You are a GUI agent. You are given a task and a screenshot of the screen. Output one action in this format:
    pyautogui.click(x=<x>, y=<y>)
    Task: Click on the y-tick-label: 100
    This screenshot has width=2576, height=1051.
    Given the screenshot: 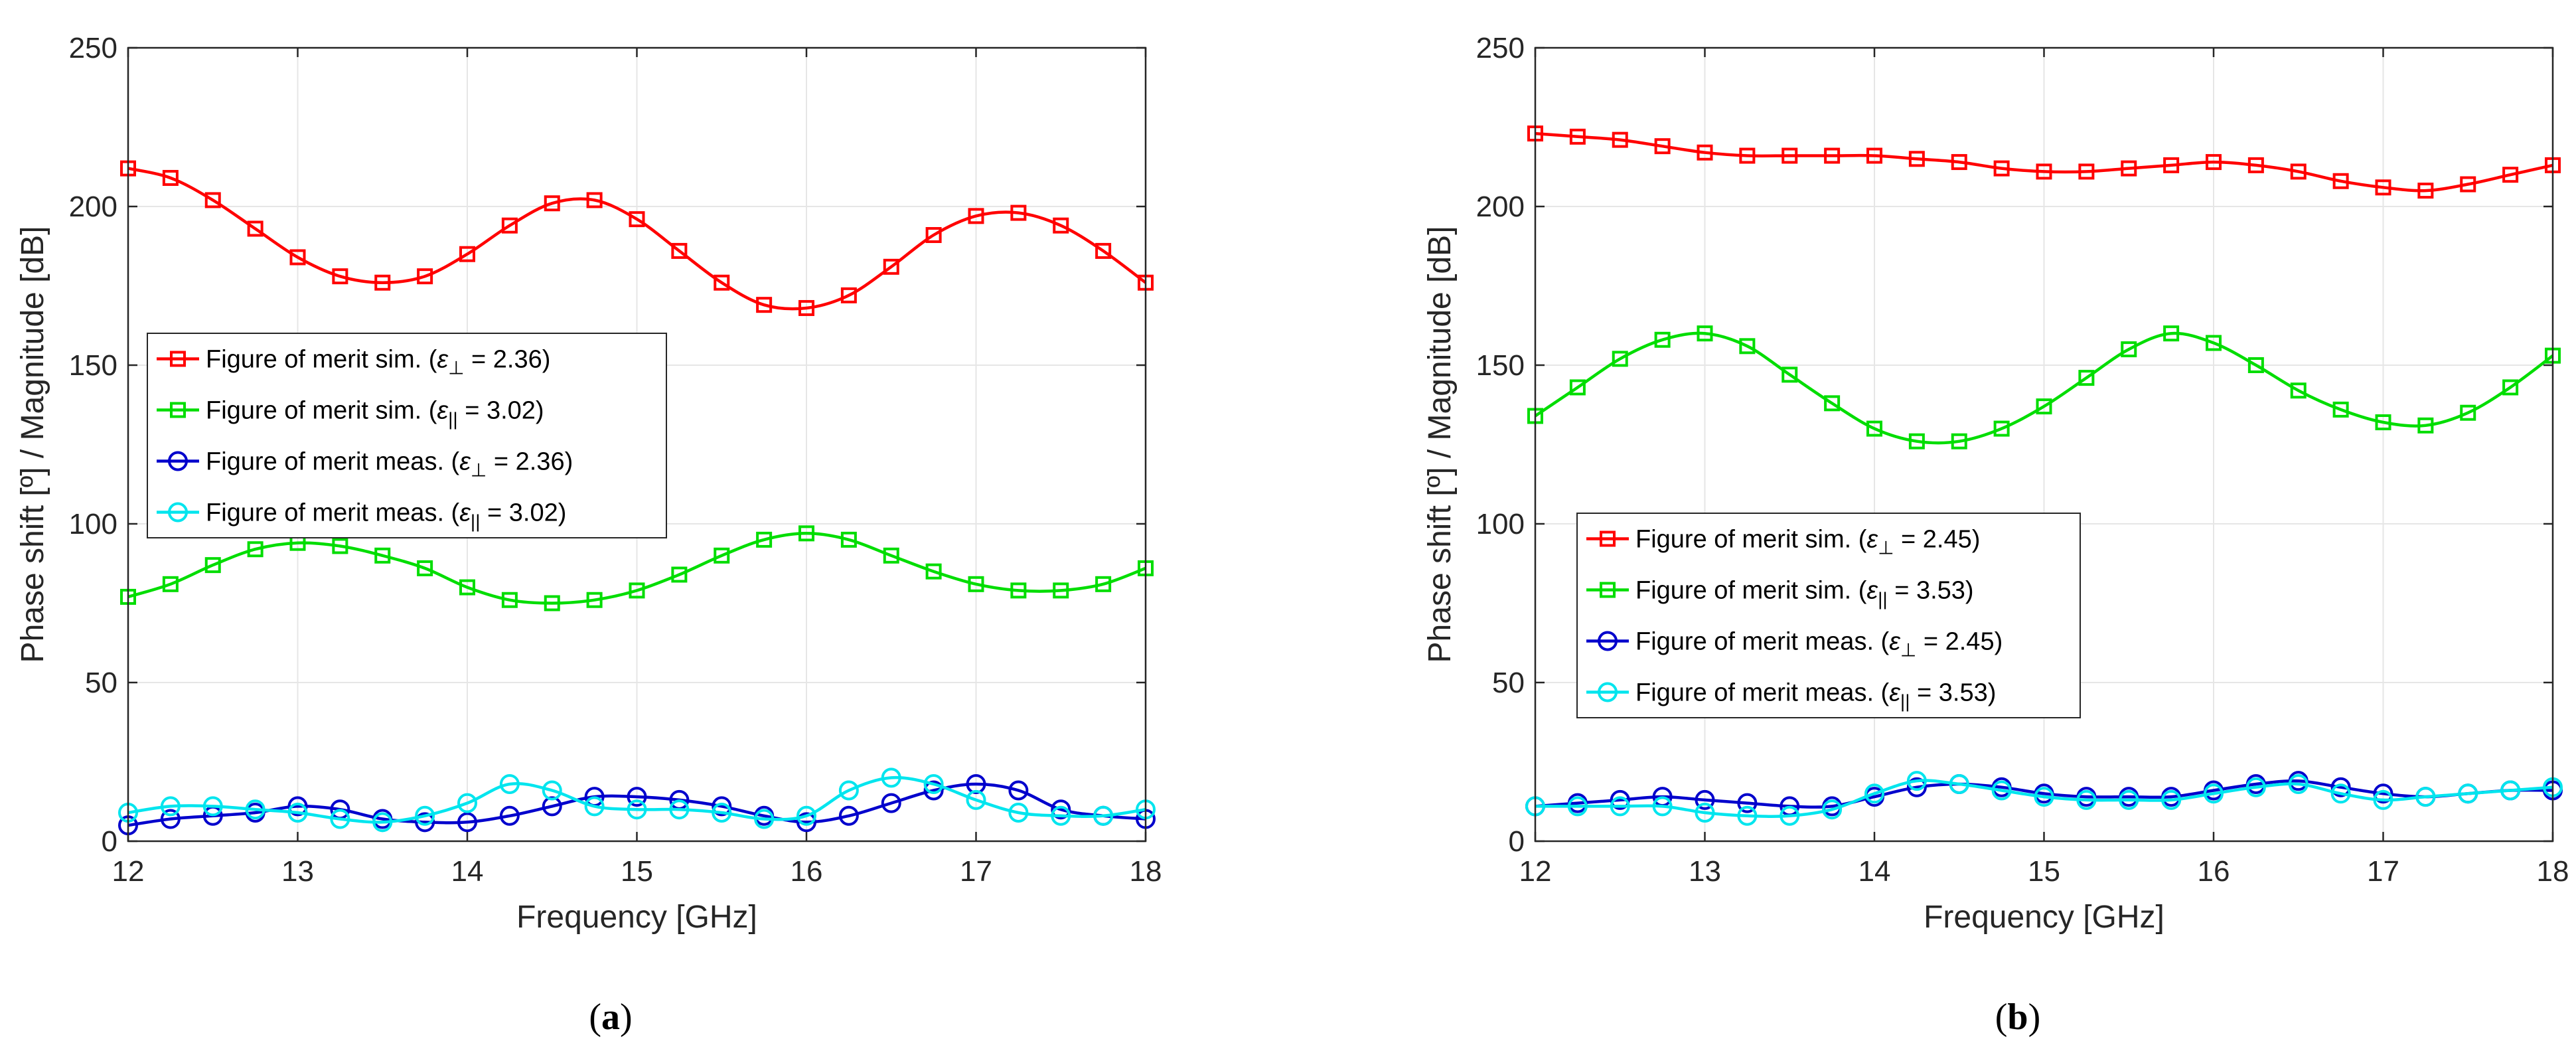 What is the action you would take?
    pyautogui.click(x=1501, y=524)
    